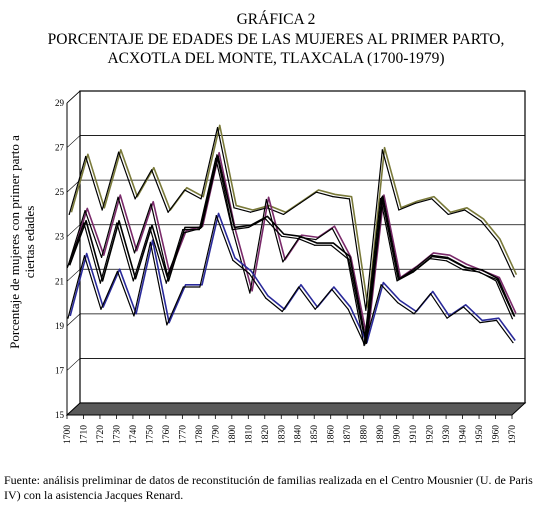 Image resolution: width=552 pixels, height=509 pixels. Describe the element at coordinates (348, 434) in the screenshot. I see `x-tick-label: 1870` at that location.